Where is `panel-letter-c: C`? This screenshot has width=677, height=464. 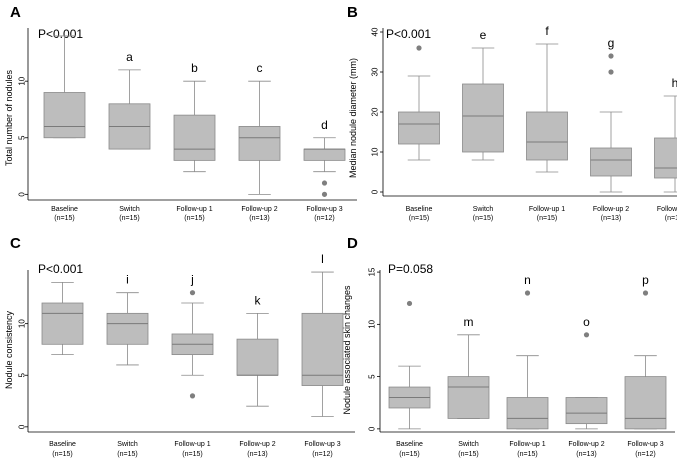 panel-letter-c: C is located at coordinates (15, 243).